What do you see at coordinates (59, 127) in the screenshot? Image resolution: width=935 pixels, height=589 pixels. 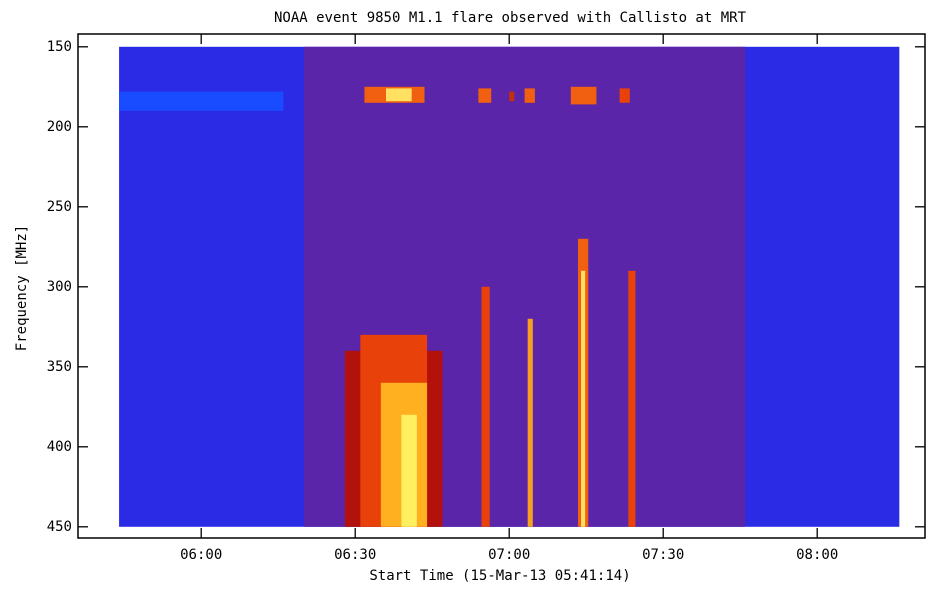 I see `y-tick-label: 200` at bounding box center [59, 127].